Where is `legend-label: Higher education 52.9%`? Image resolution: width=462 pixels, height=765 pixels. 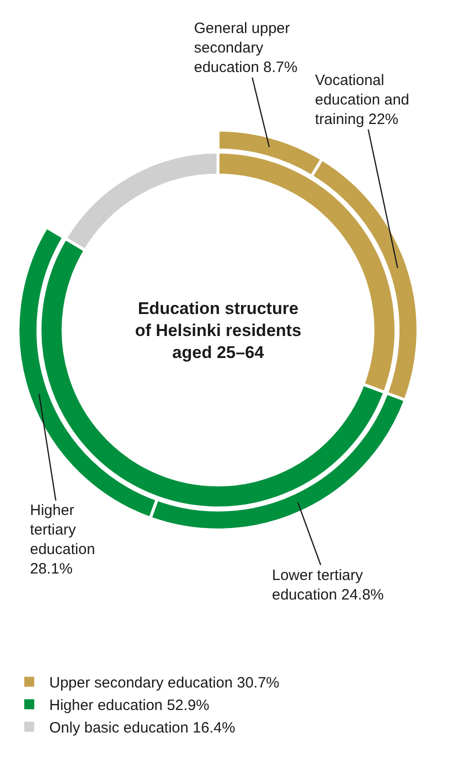 legend-label: Higher education 52.9% is located at coordinates (129, 705).